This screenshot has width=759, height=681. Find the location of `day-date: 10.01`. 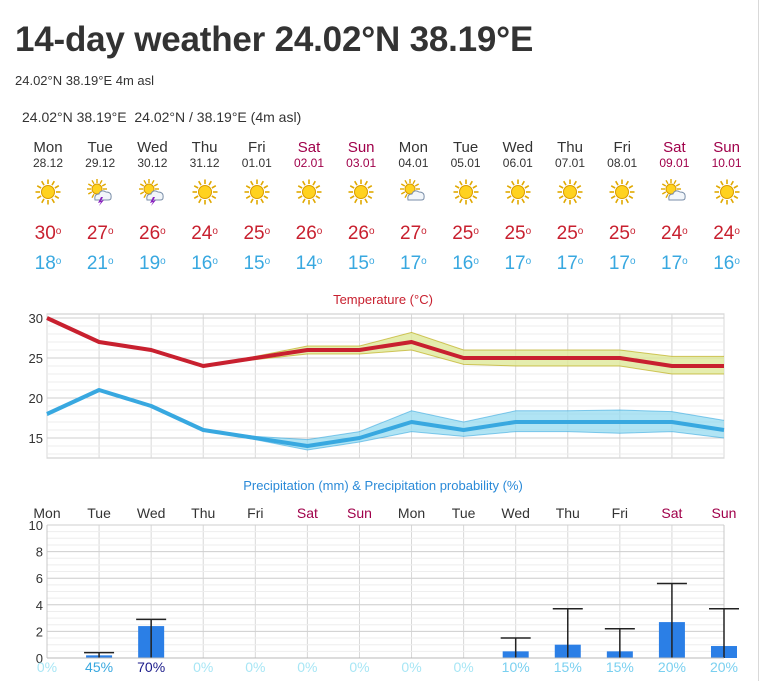

day-date: 10.01 is located at coordinates (726, 163).